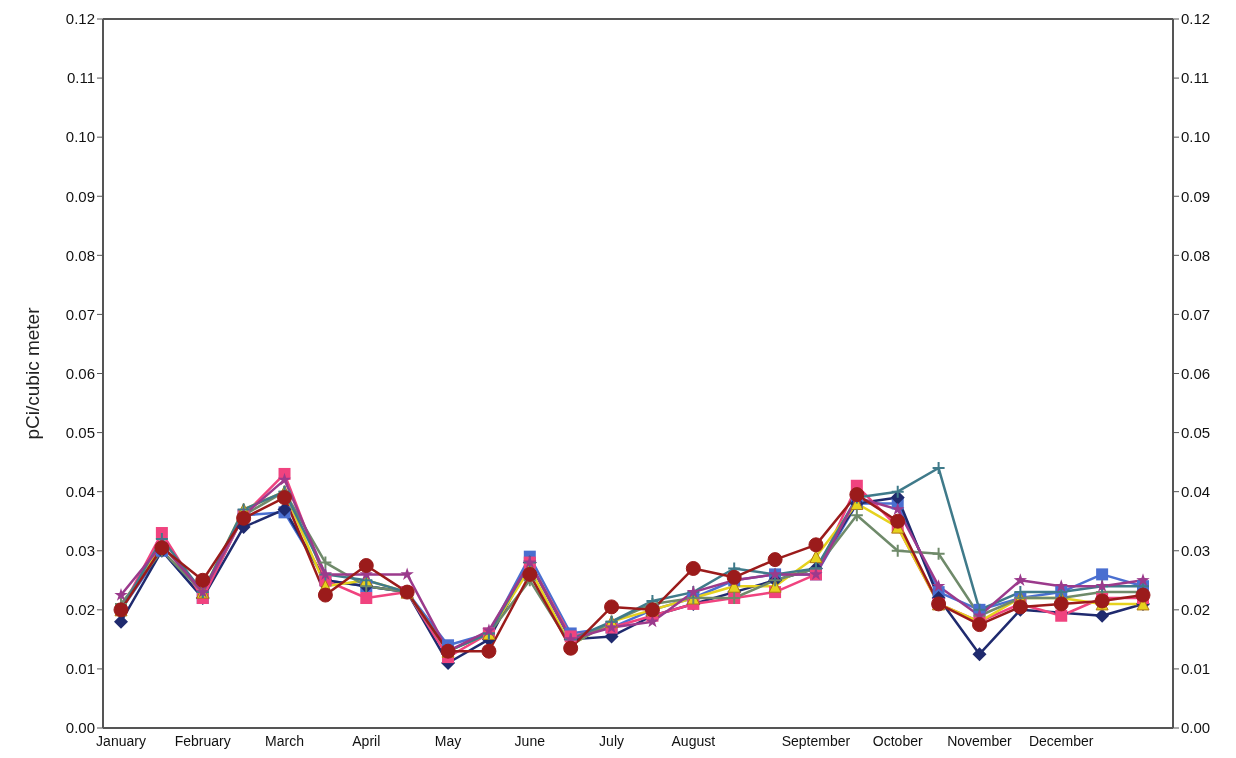  Describe the element at coordinates (80, 373) in the screenshot. I see `y-tick-label: 0.06` at that location.